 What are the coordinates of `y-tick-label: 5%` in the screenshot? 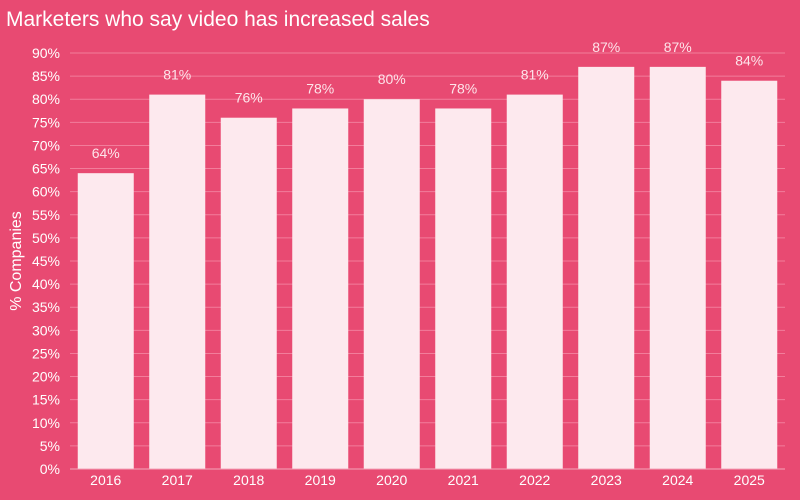 It's located at (50, 446).